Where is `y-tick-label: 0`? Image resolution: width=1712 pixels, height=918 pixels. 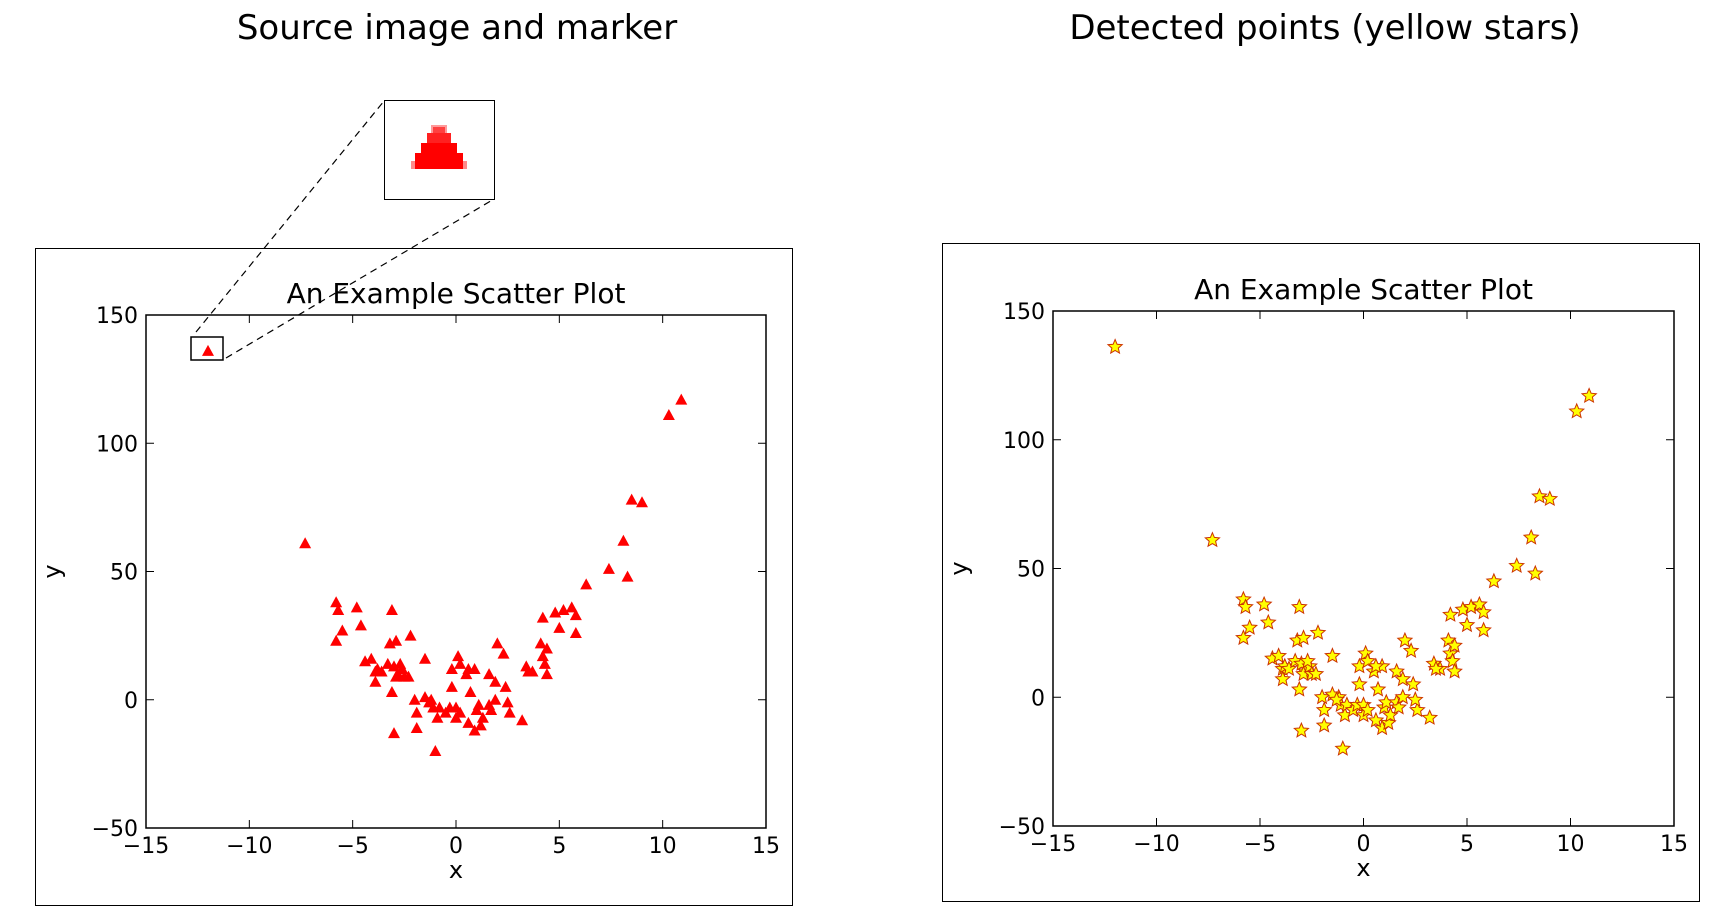 y-tick-label: 0 is located at coordinates (1038, 698).